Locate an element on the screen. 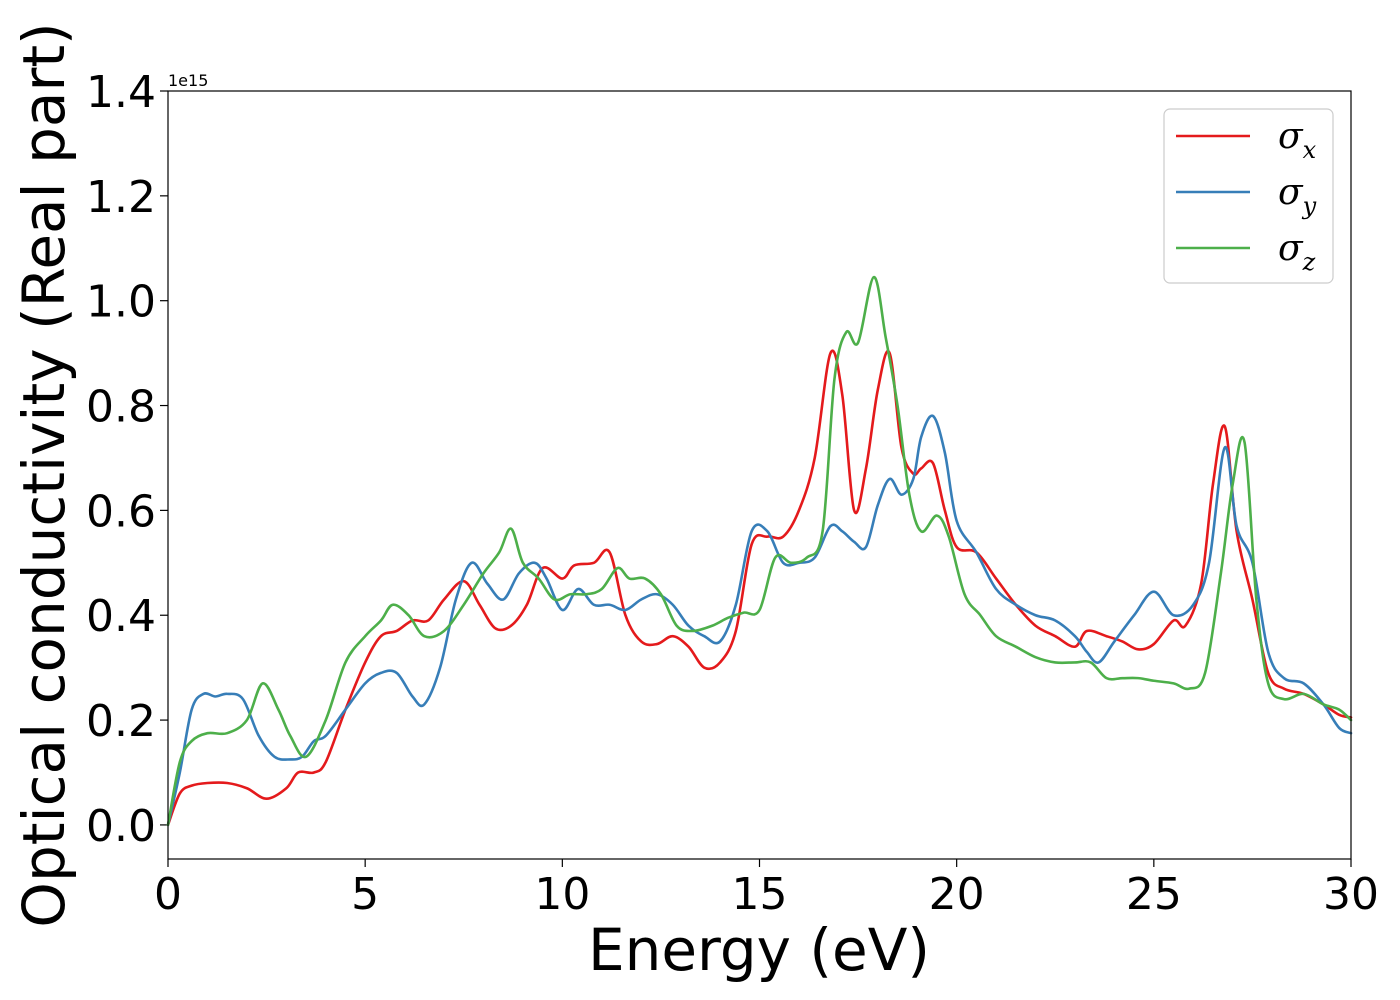  y-tick-label: 1.2 is located at coordinates (121, 197).